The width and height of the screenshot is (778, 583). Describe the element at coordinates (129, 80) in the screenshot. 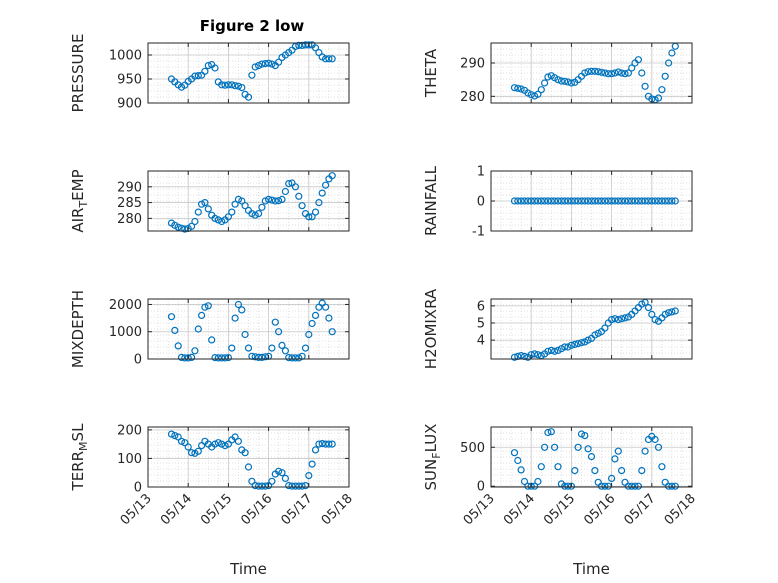

I see `y-tick-label: 950` at that location.